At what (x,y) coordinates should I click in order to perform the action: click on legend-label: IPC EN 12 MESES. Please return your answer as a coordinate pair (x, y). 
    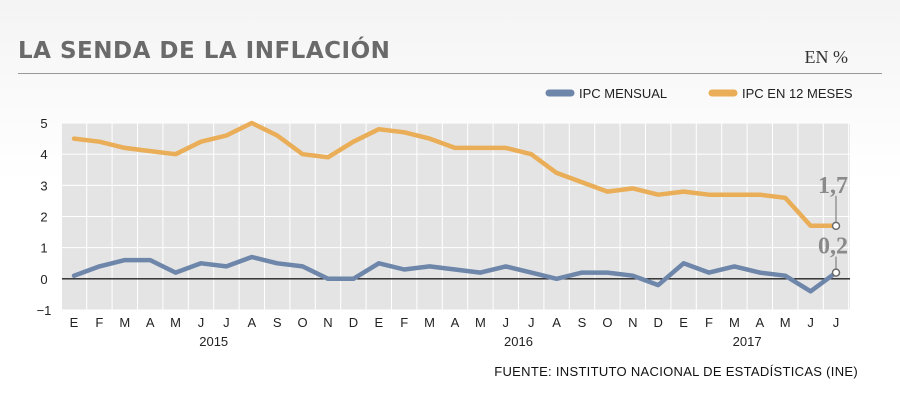
    Looking at the image, I should click on (797, 93).